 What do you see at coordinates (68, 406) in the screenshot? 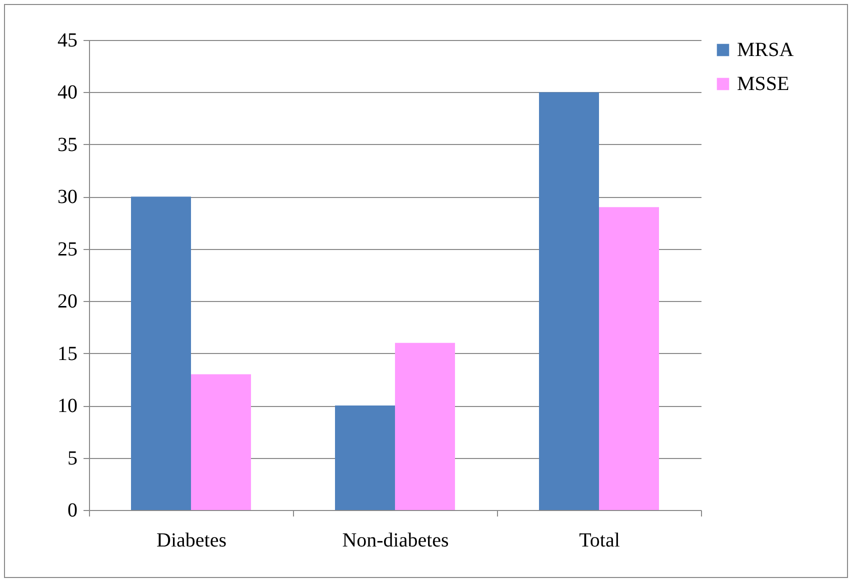
I see `y-tick-label: 10` at bounding box center [68, 406].